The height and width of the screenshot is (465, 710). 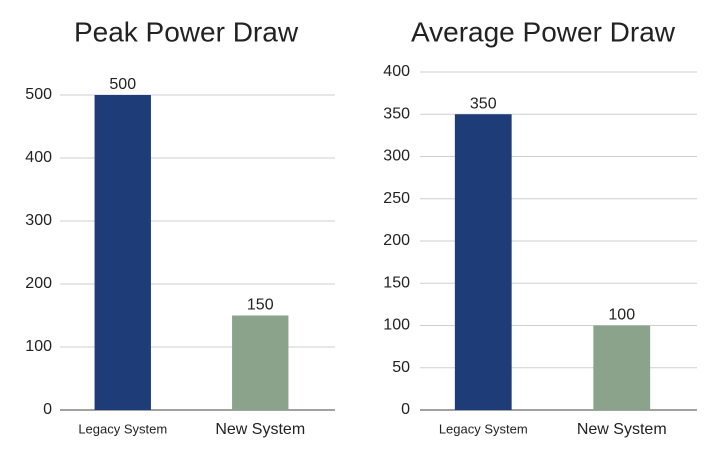 What do you see at coordinates (260, 305) in the screenshot?
I see `value-label: 150` at bounding box center [260, 305].